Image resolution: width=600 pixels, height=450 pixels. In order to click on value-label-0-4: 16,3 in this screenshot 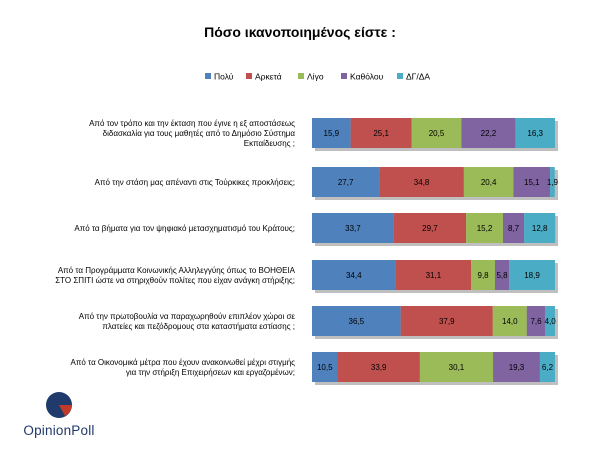, I will do `click(535, 133)`.